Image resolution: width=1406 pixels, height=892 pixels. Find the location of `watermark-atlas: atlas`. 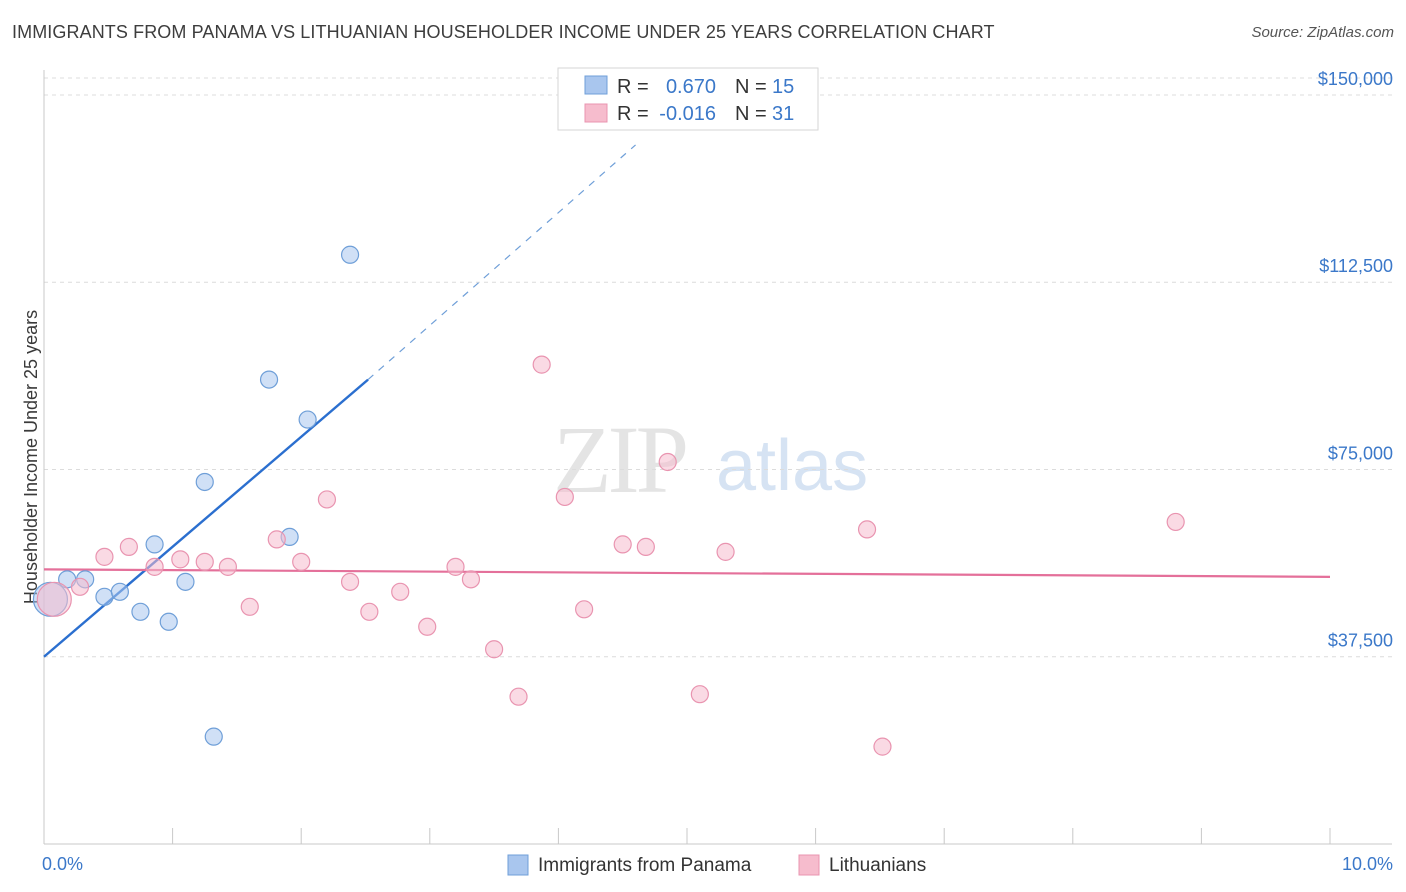

watermark-atlas: atlas is located at coordinates (792, 466).